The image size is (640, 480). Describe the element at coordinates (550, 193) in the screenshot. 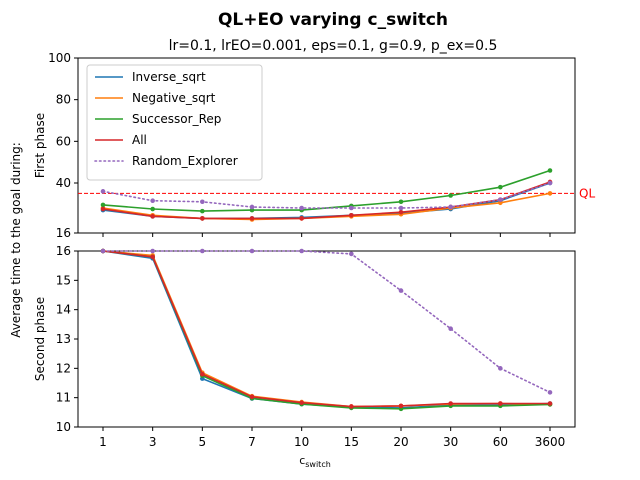

I see `data-point-negative-sqrt` at that location.